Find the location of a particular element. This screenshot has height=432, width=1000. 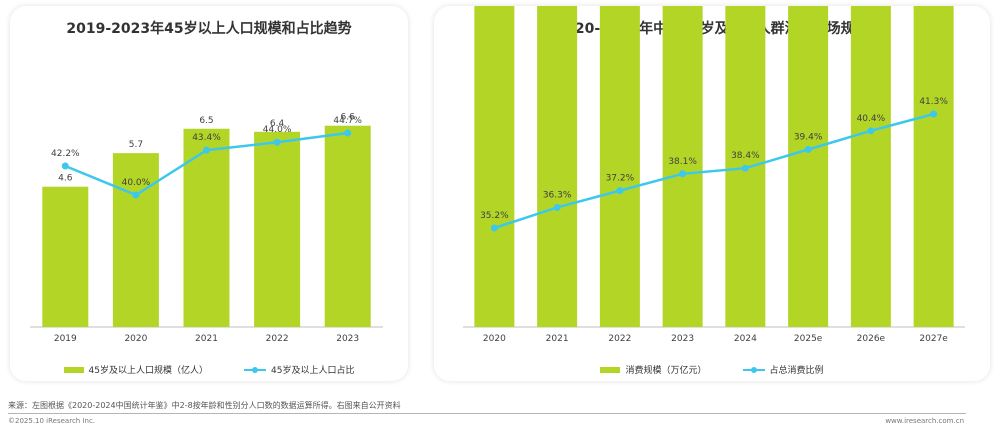

x-tick-label: 2026e is located at coordinates (871, 339).